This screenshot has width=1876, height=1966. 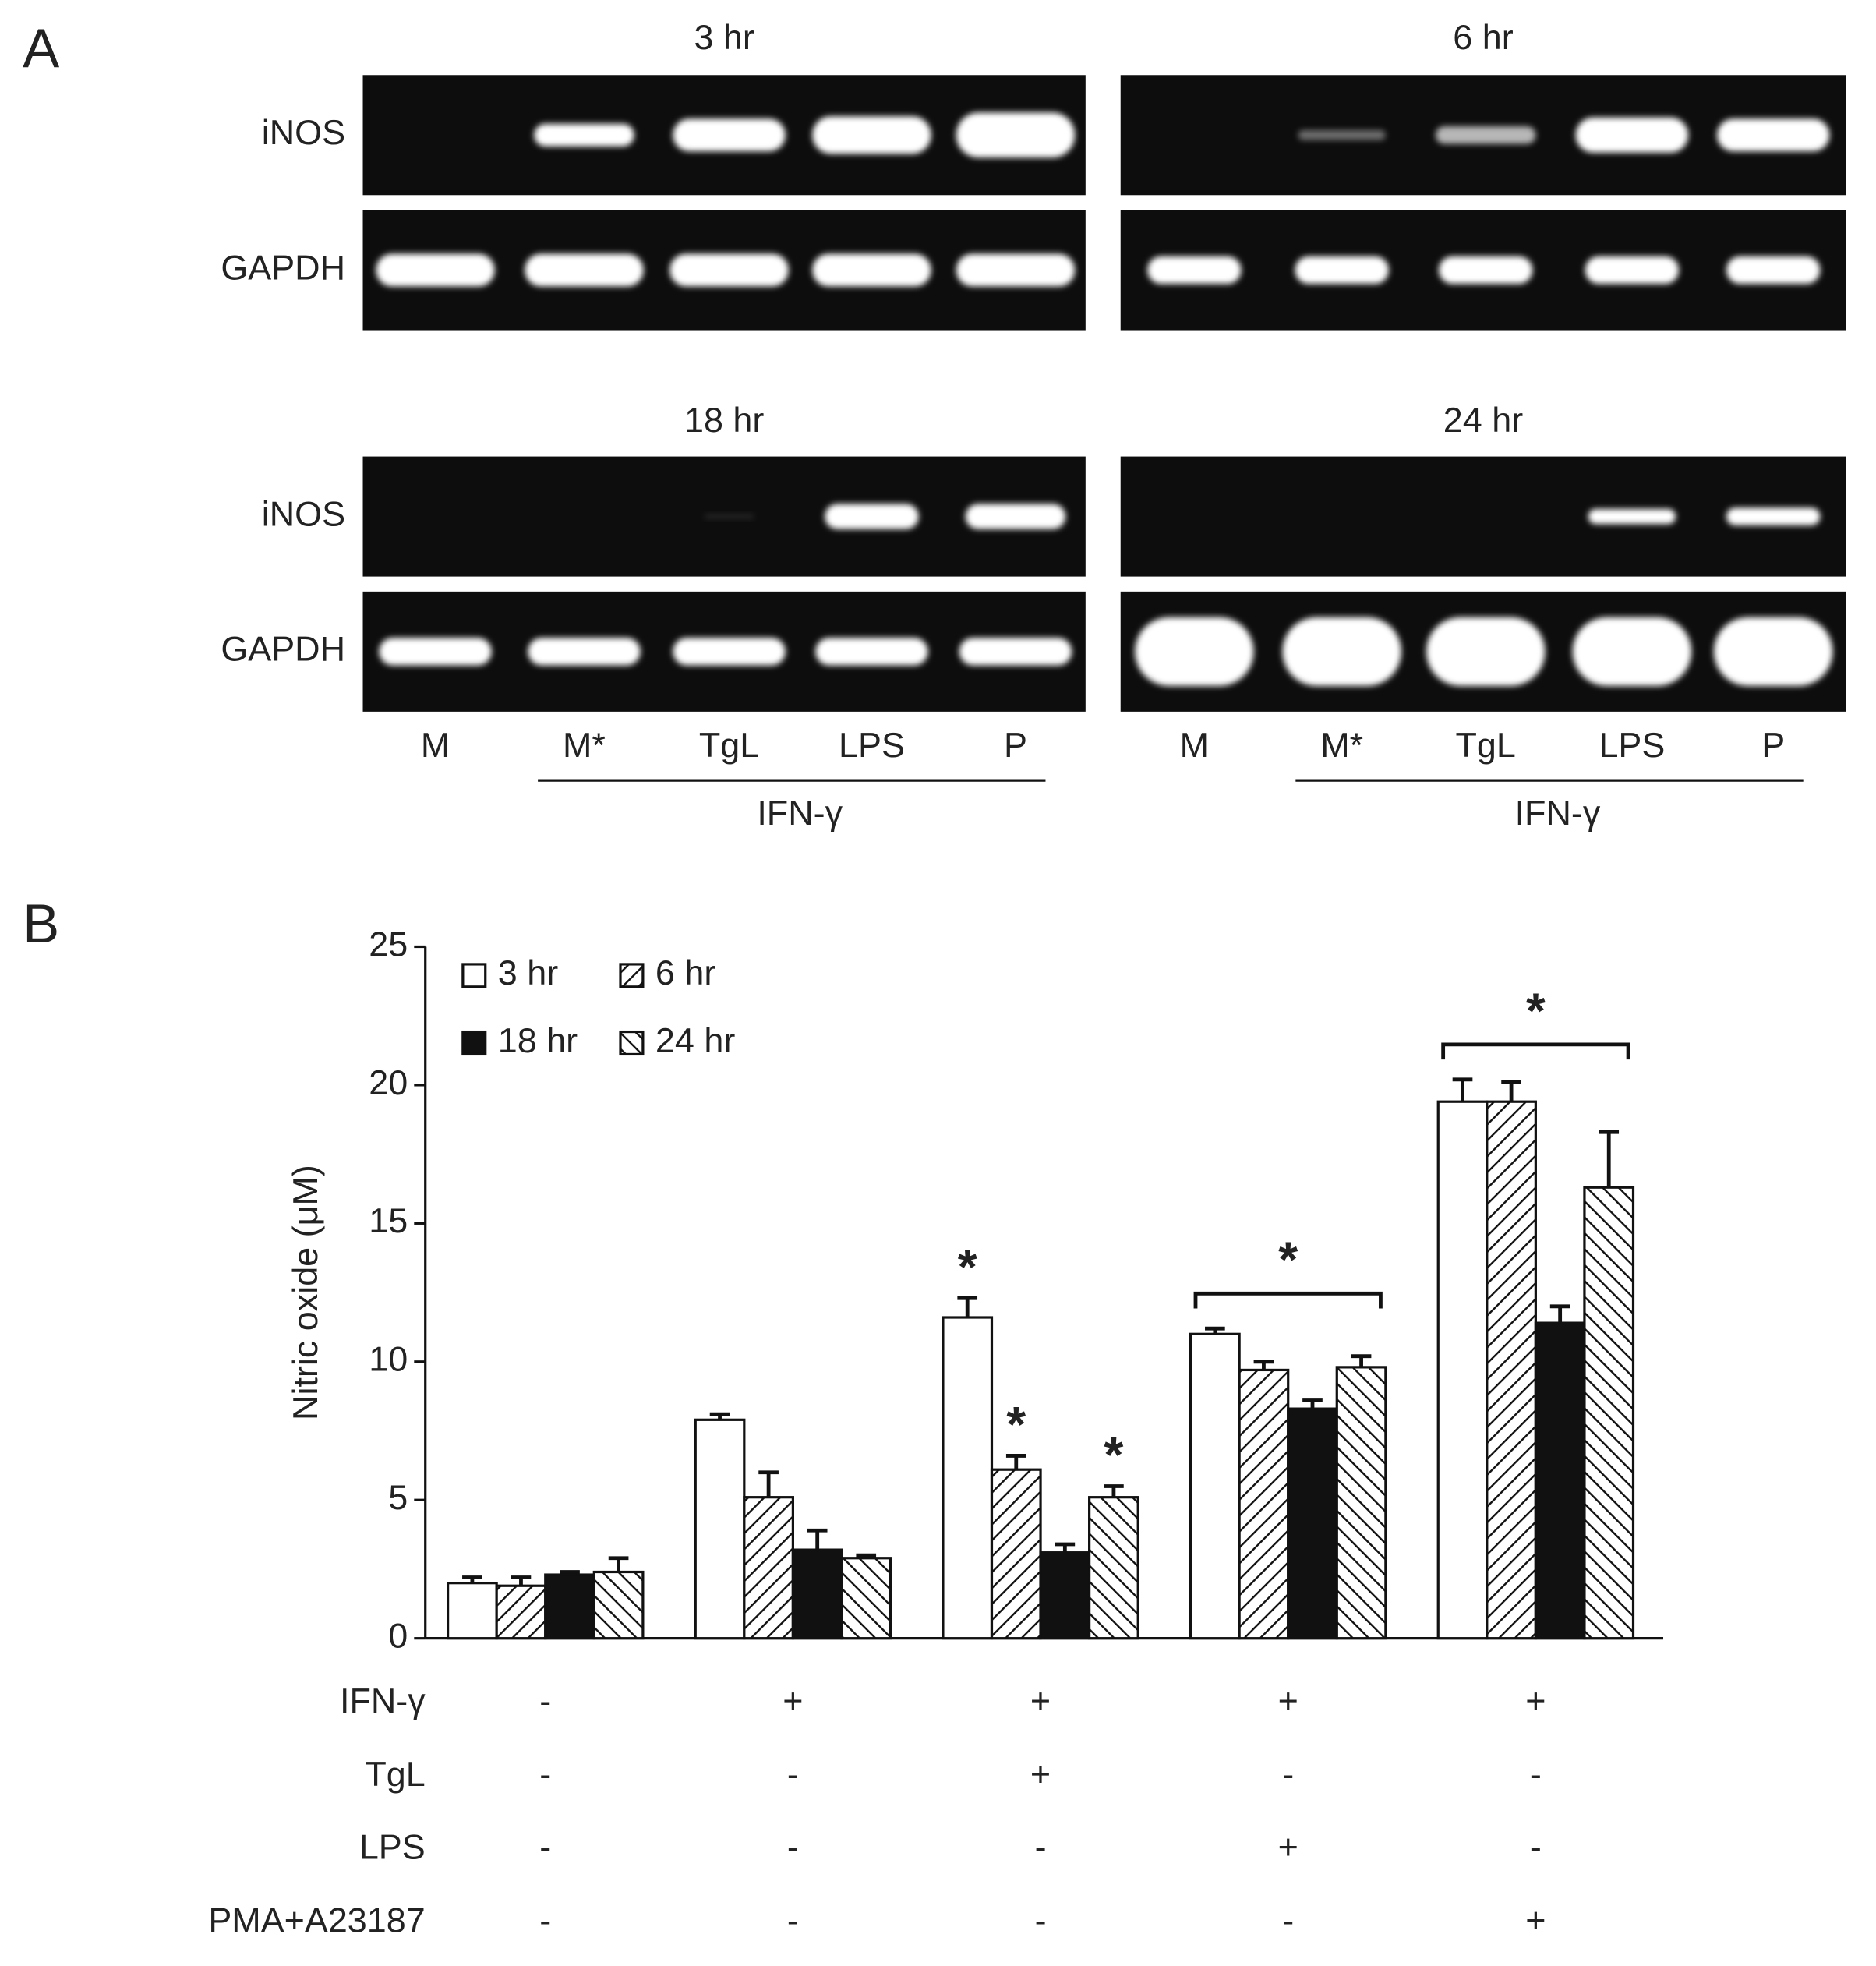 What do you see at coordinates (800, 813) in the screenshot?
I see `group-label: IFN-γ` at bounding box center [800, 813].